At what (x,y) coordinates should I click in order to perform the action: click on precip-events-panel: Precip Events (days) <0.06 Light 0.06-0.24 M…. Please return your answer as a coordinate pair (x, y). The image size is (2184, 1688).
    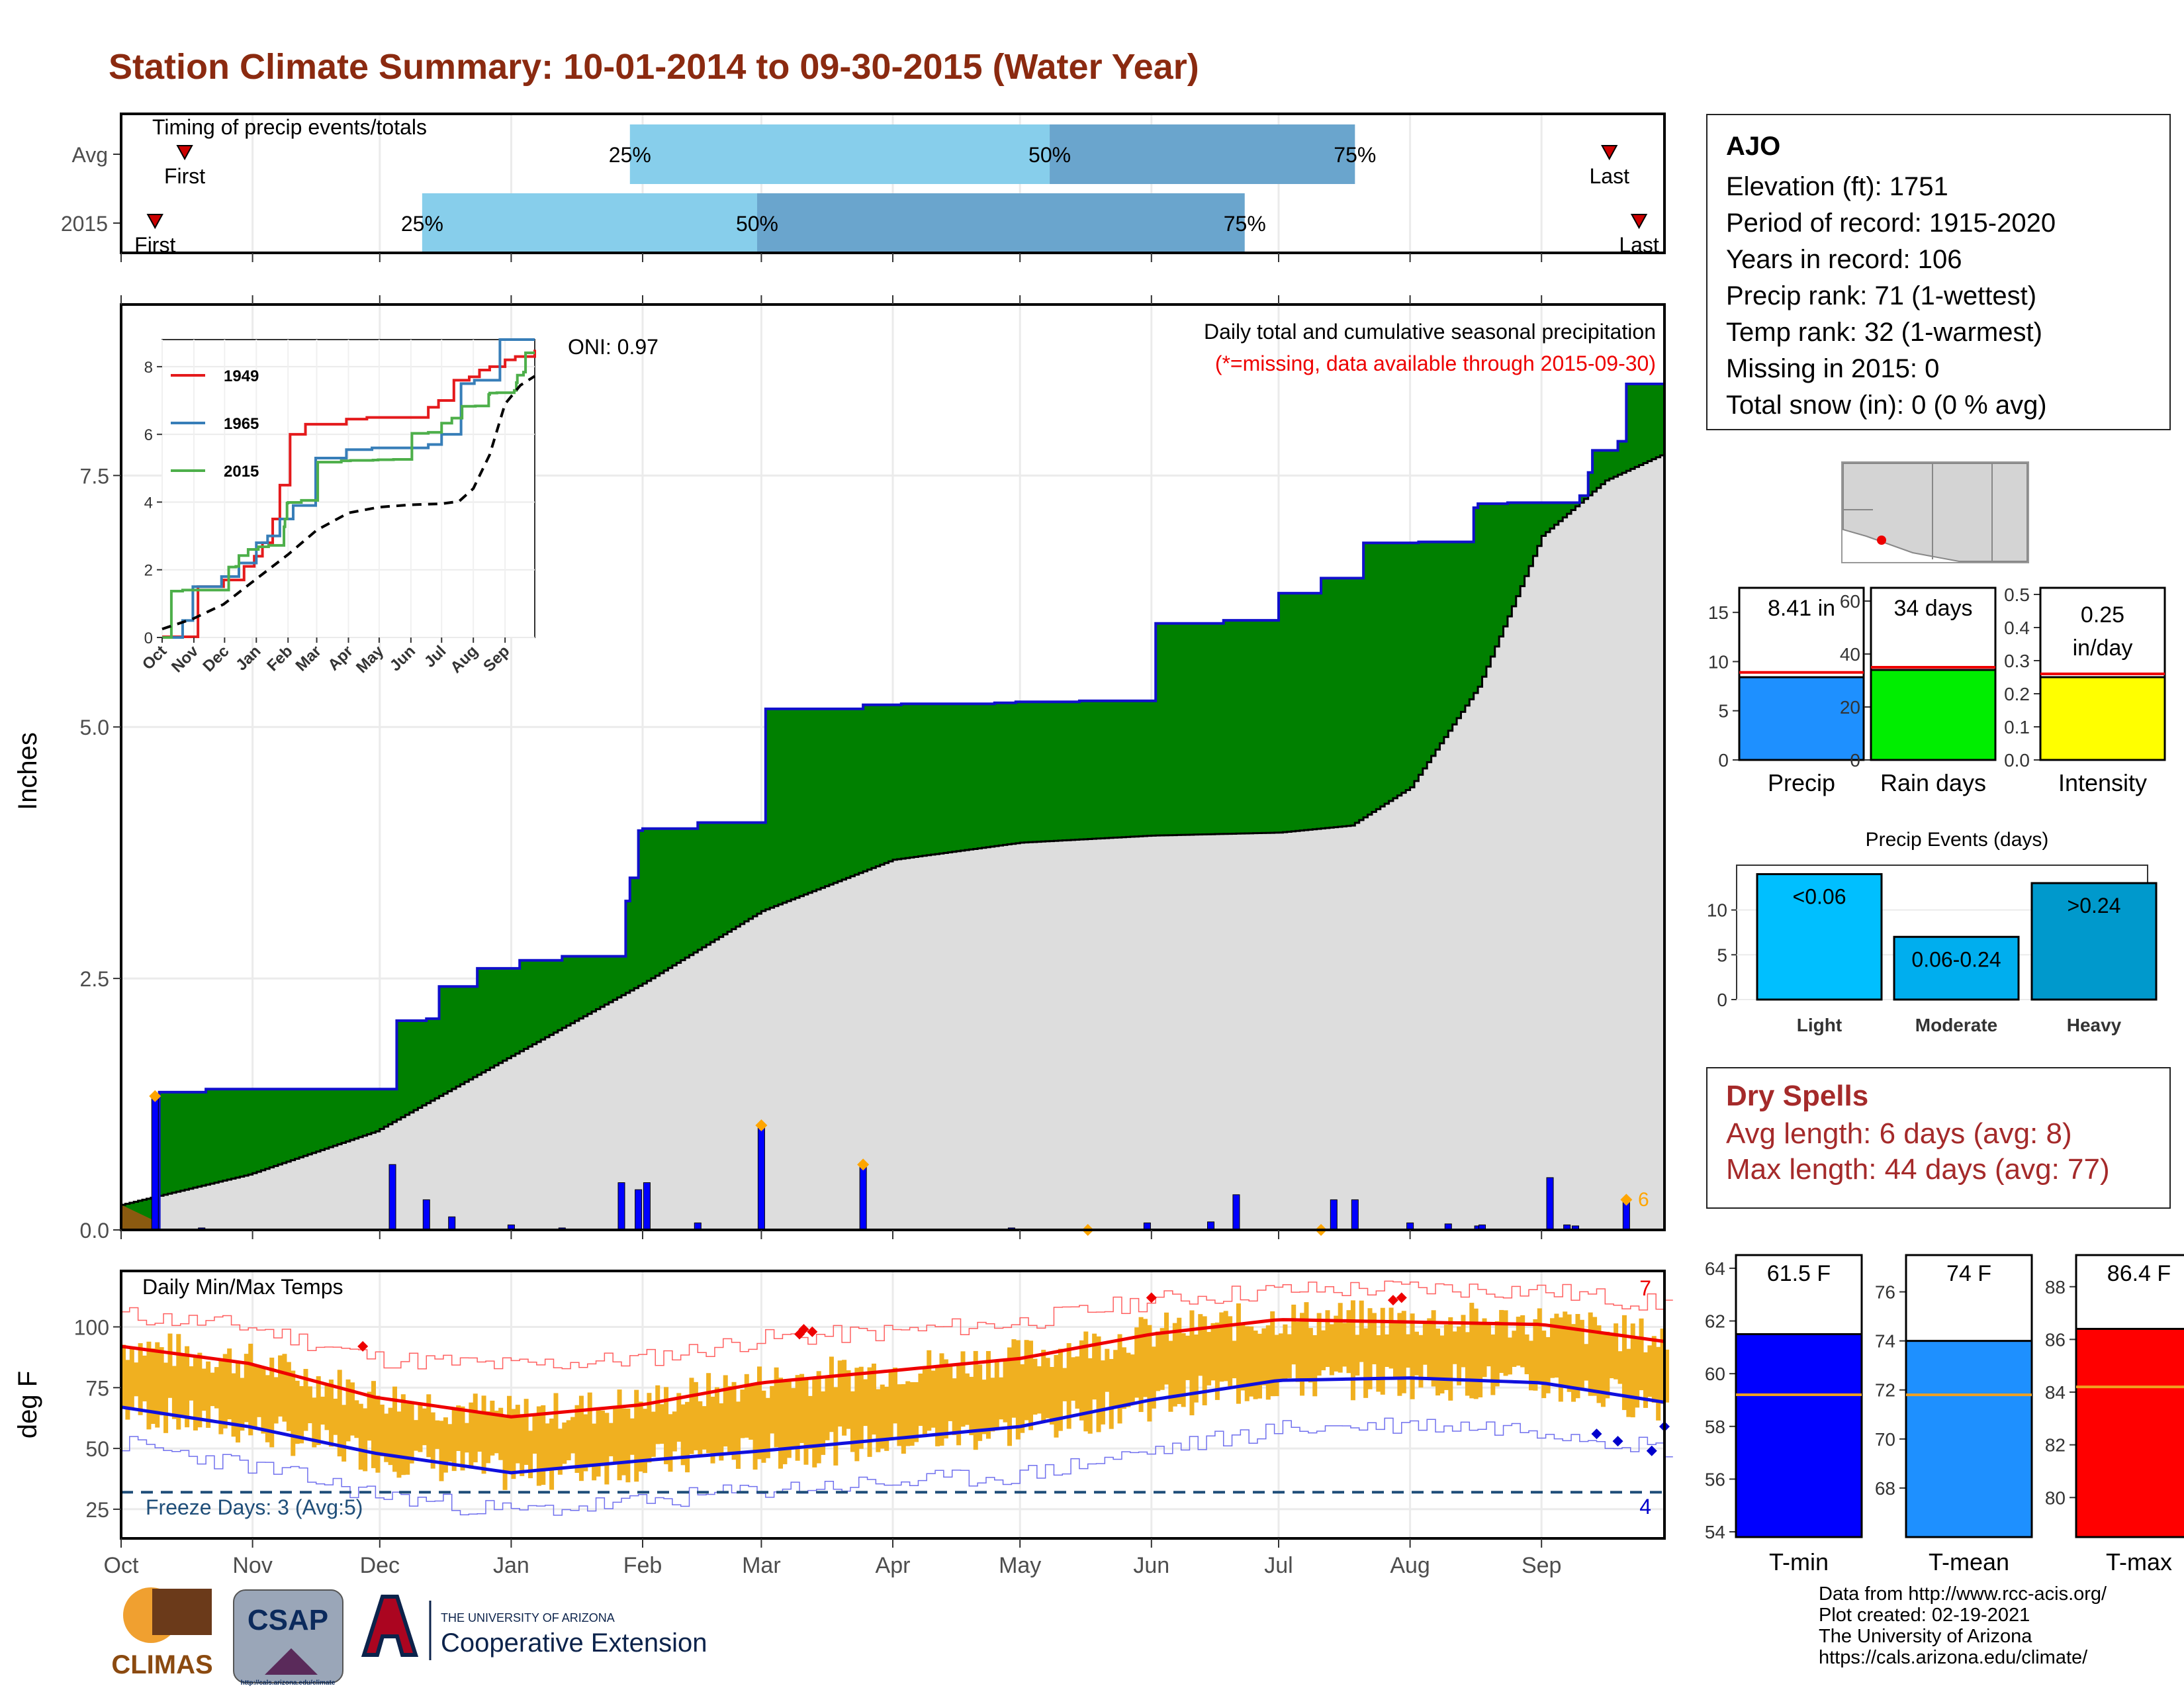
    Looking at the image, I should click on (1932, 932).